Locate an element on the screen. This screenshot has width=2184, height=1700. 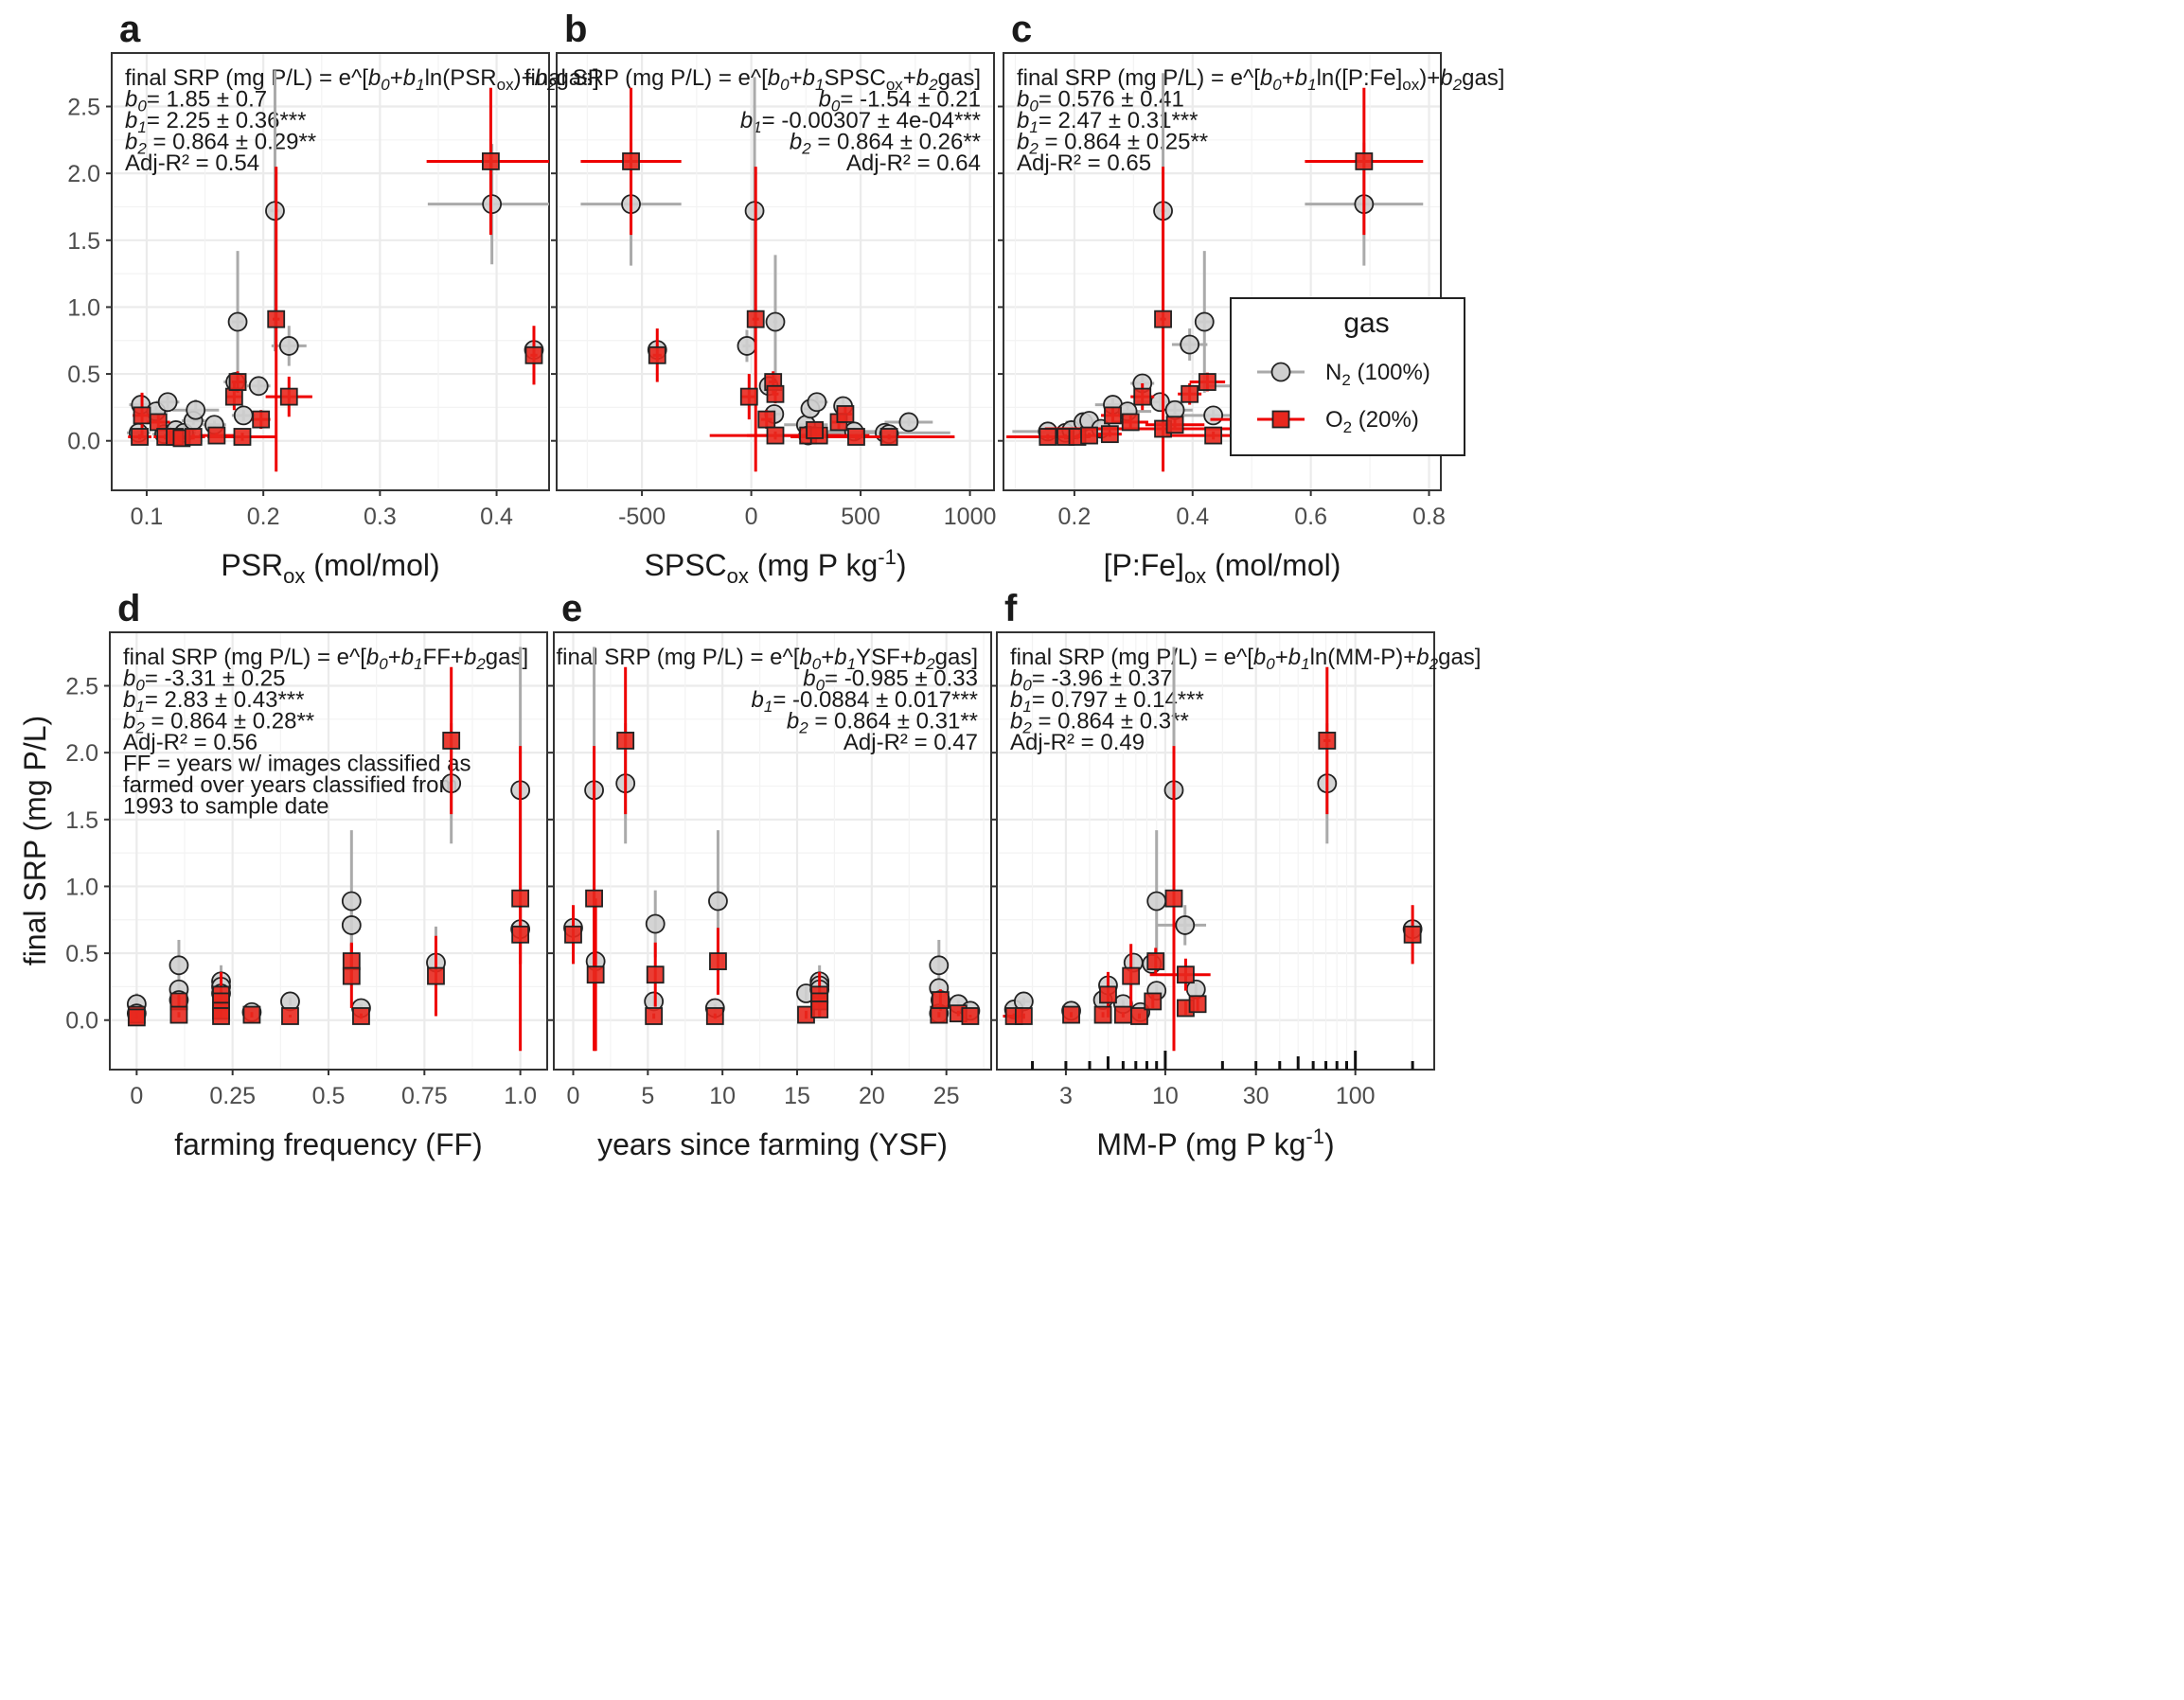
x-tick-label: 0.1 is located at coordinates (147, 517).